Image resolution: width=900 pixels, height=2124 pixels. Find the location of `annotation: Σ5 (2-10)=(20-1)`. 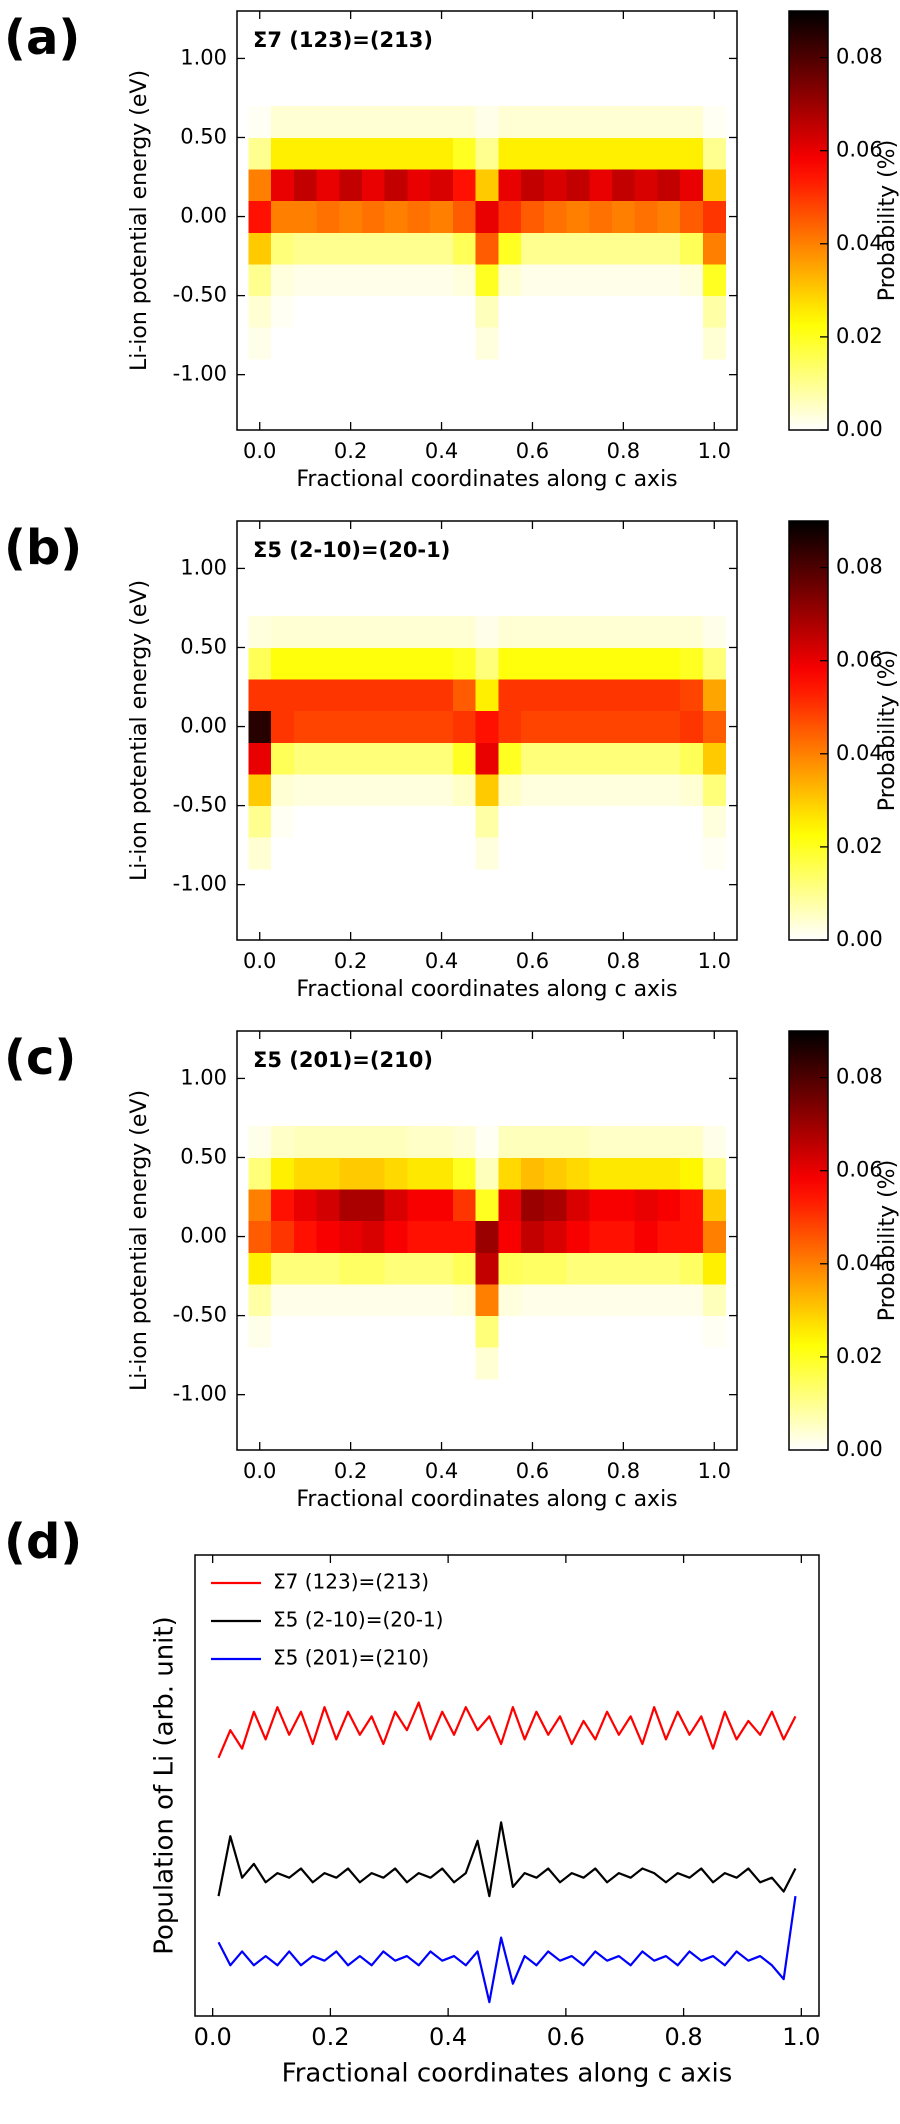

annotation: Σ5 (2-10)=(20-1) is located at coordinates (351, 550).